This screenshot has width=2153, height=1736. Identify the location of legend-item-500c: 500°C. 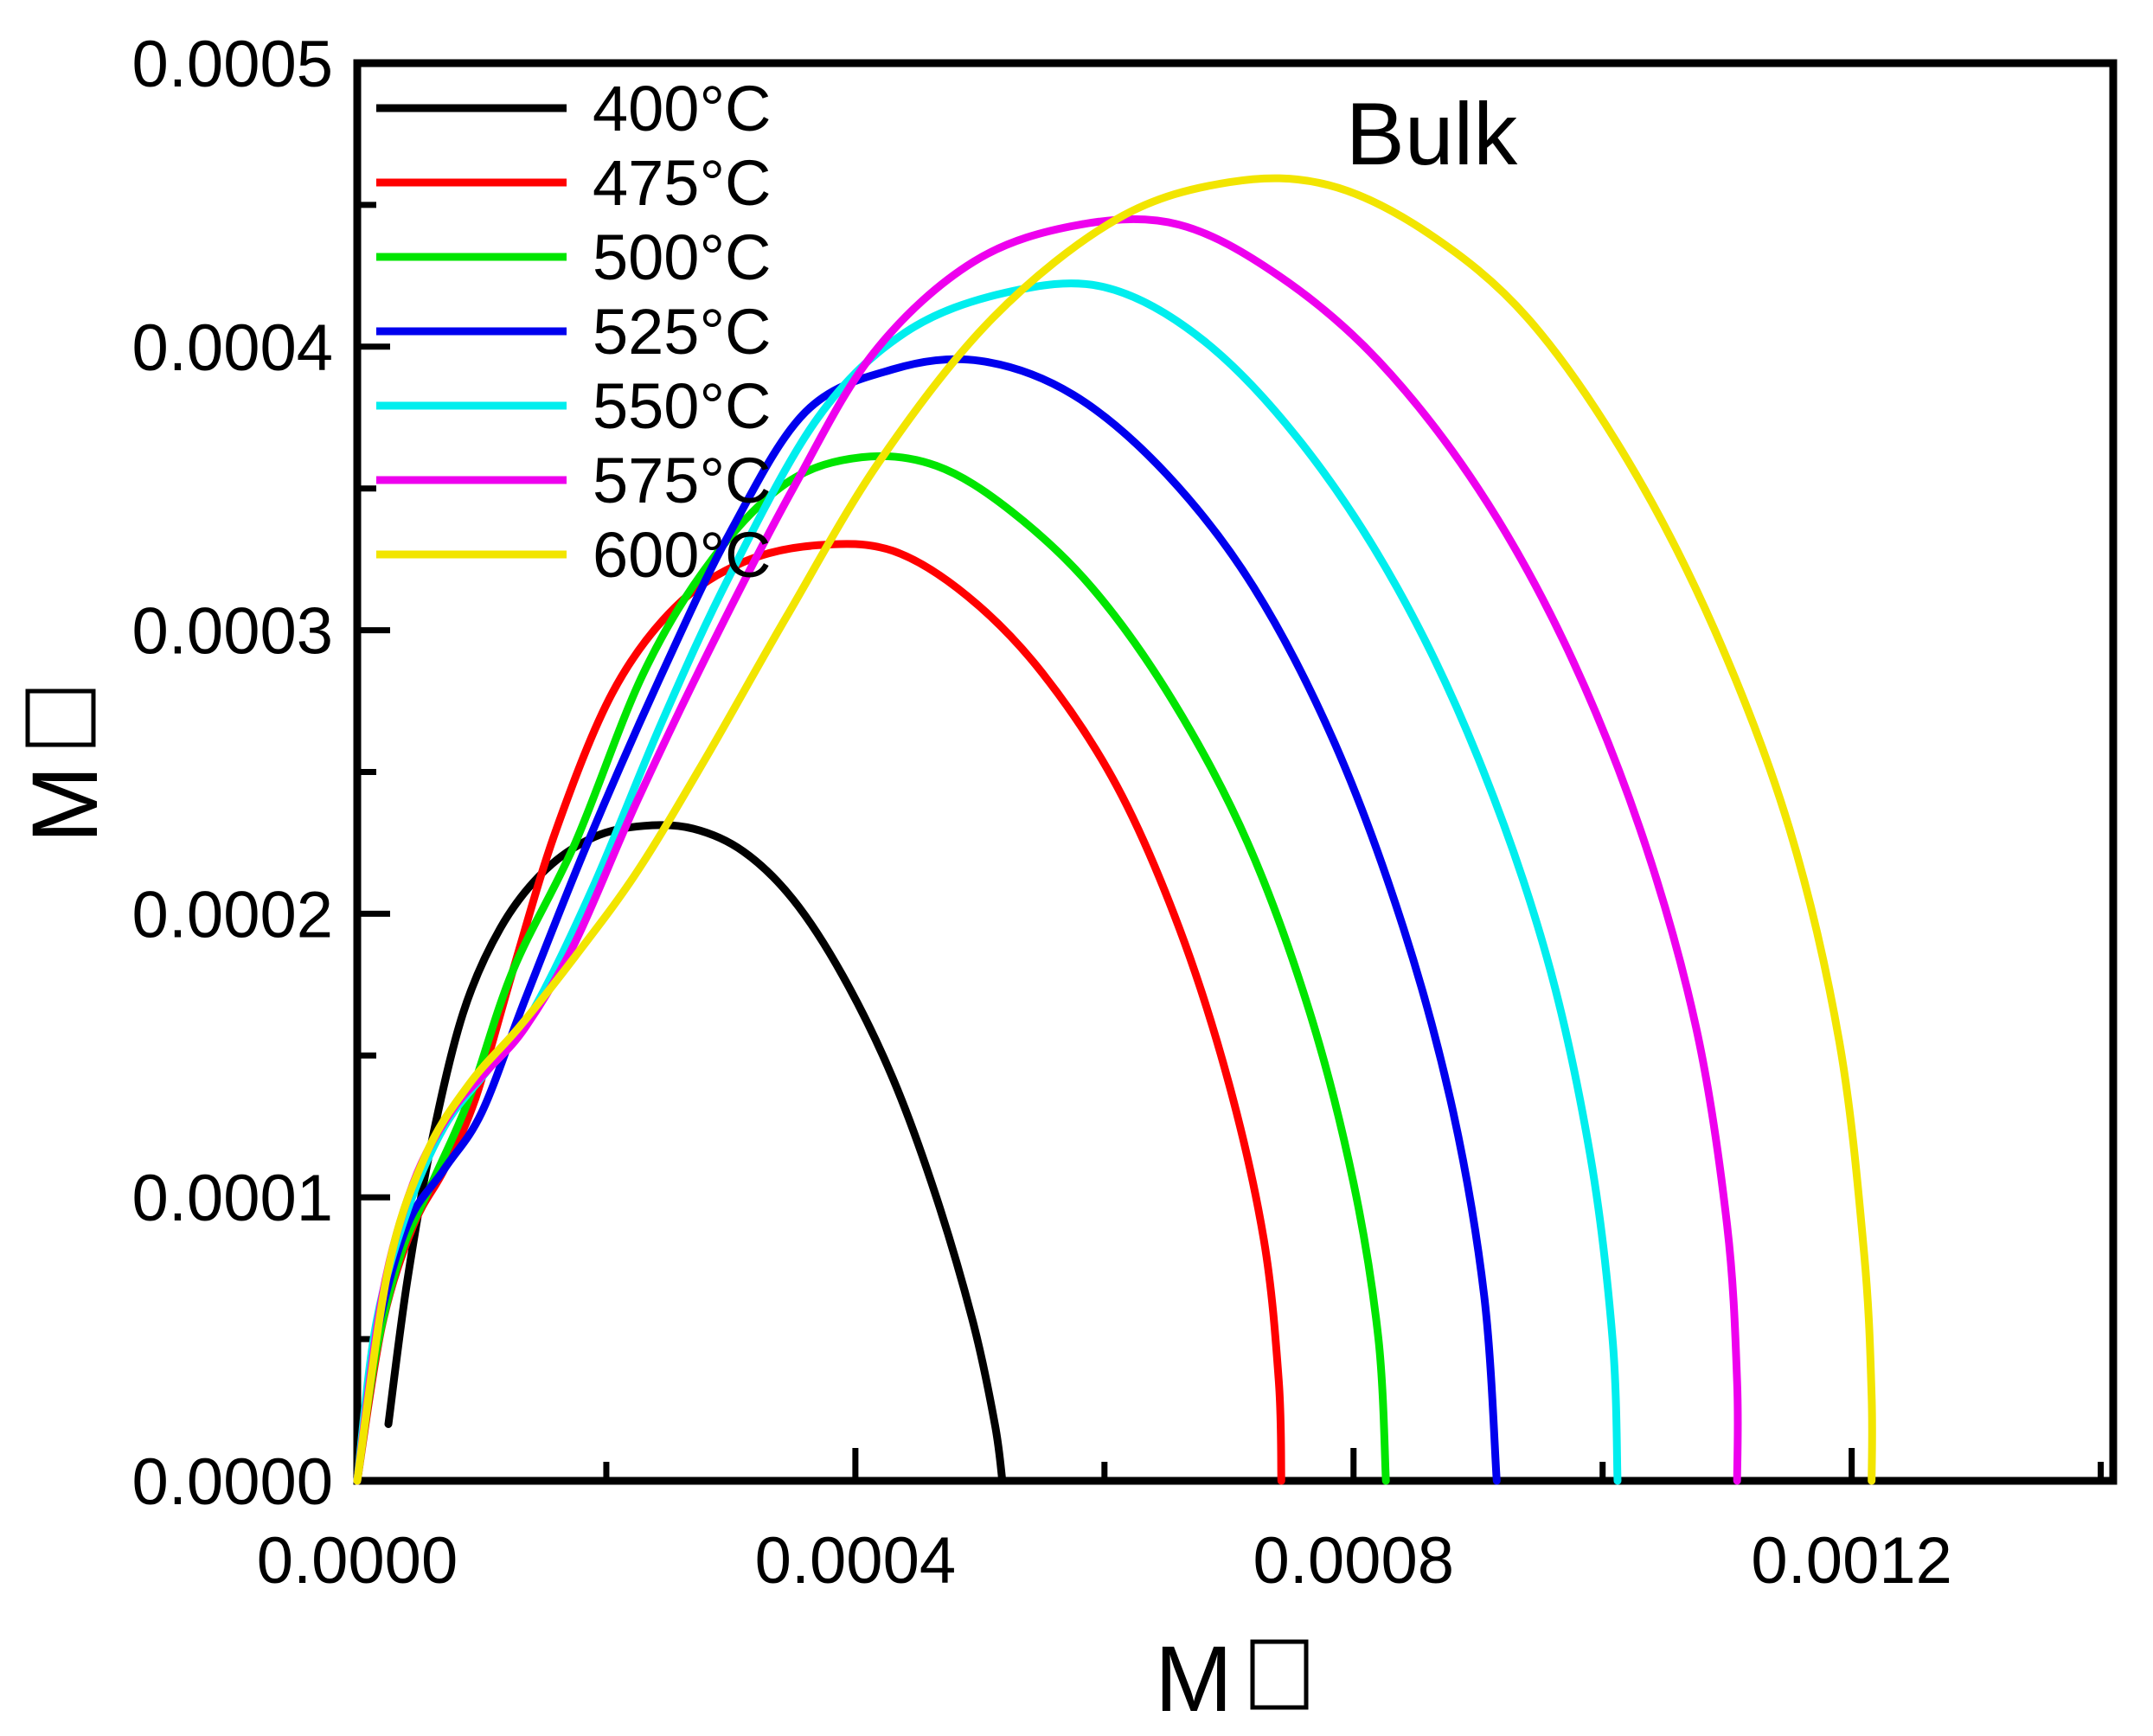
(574, 257).